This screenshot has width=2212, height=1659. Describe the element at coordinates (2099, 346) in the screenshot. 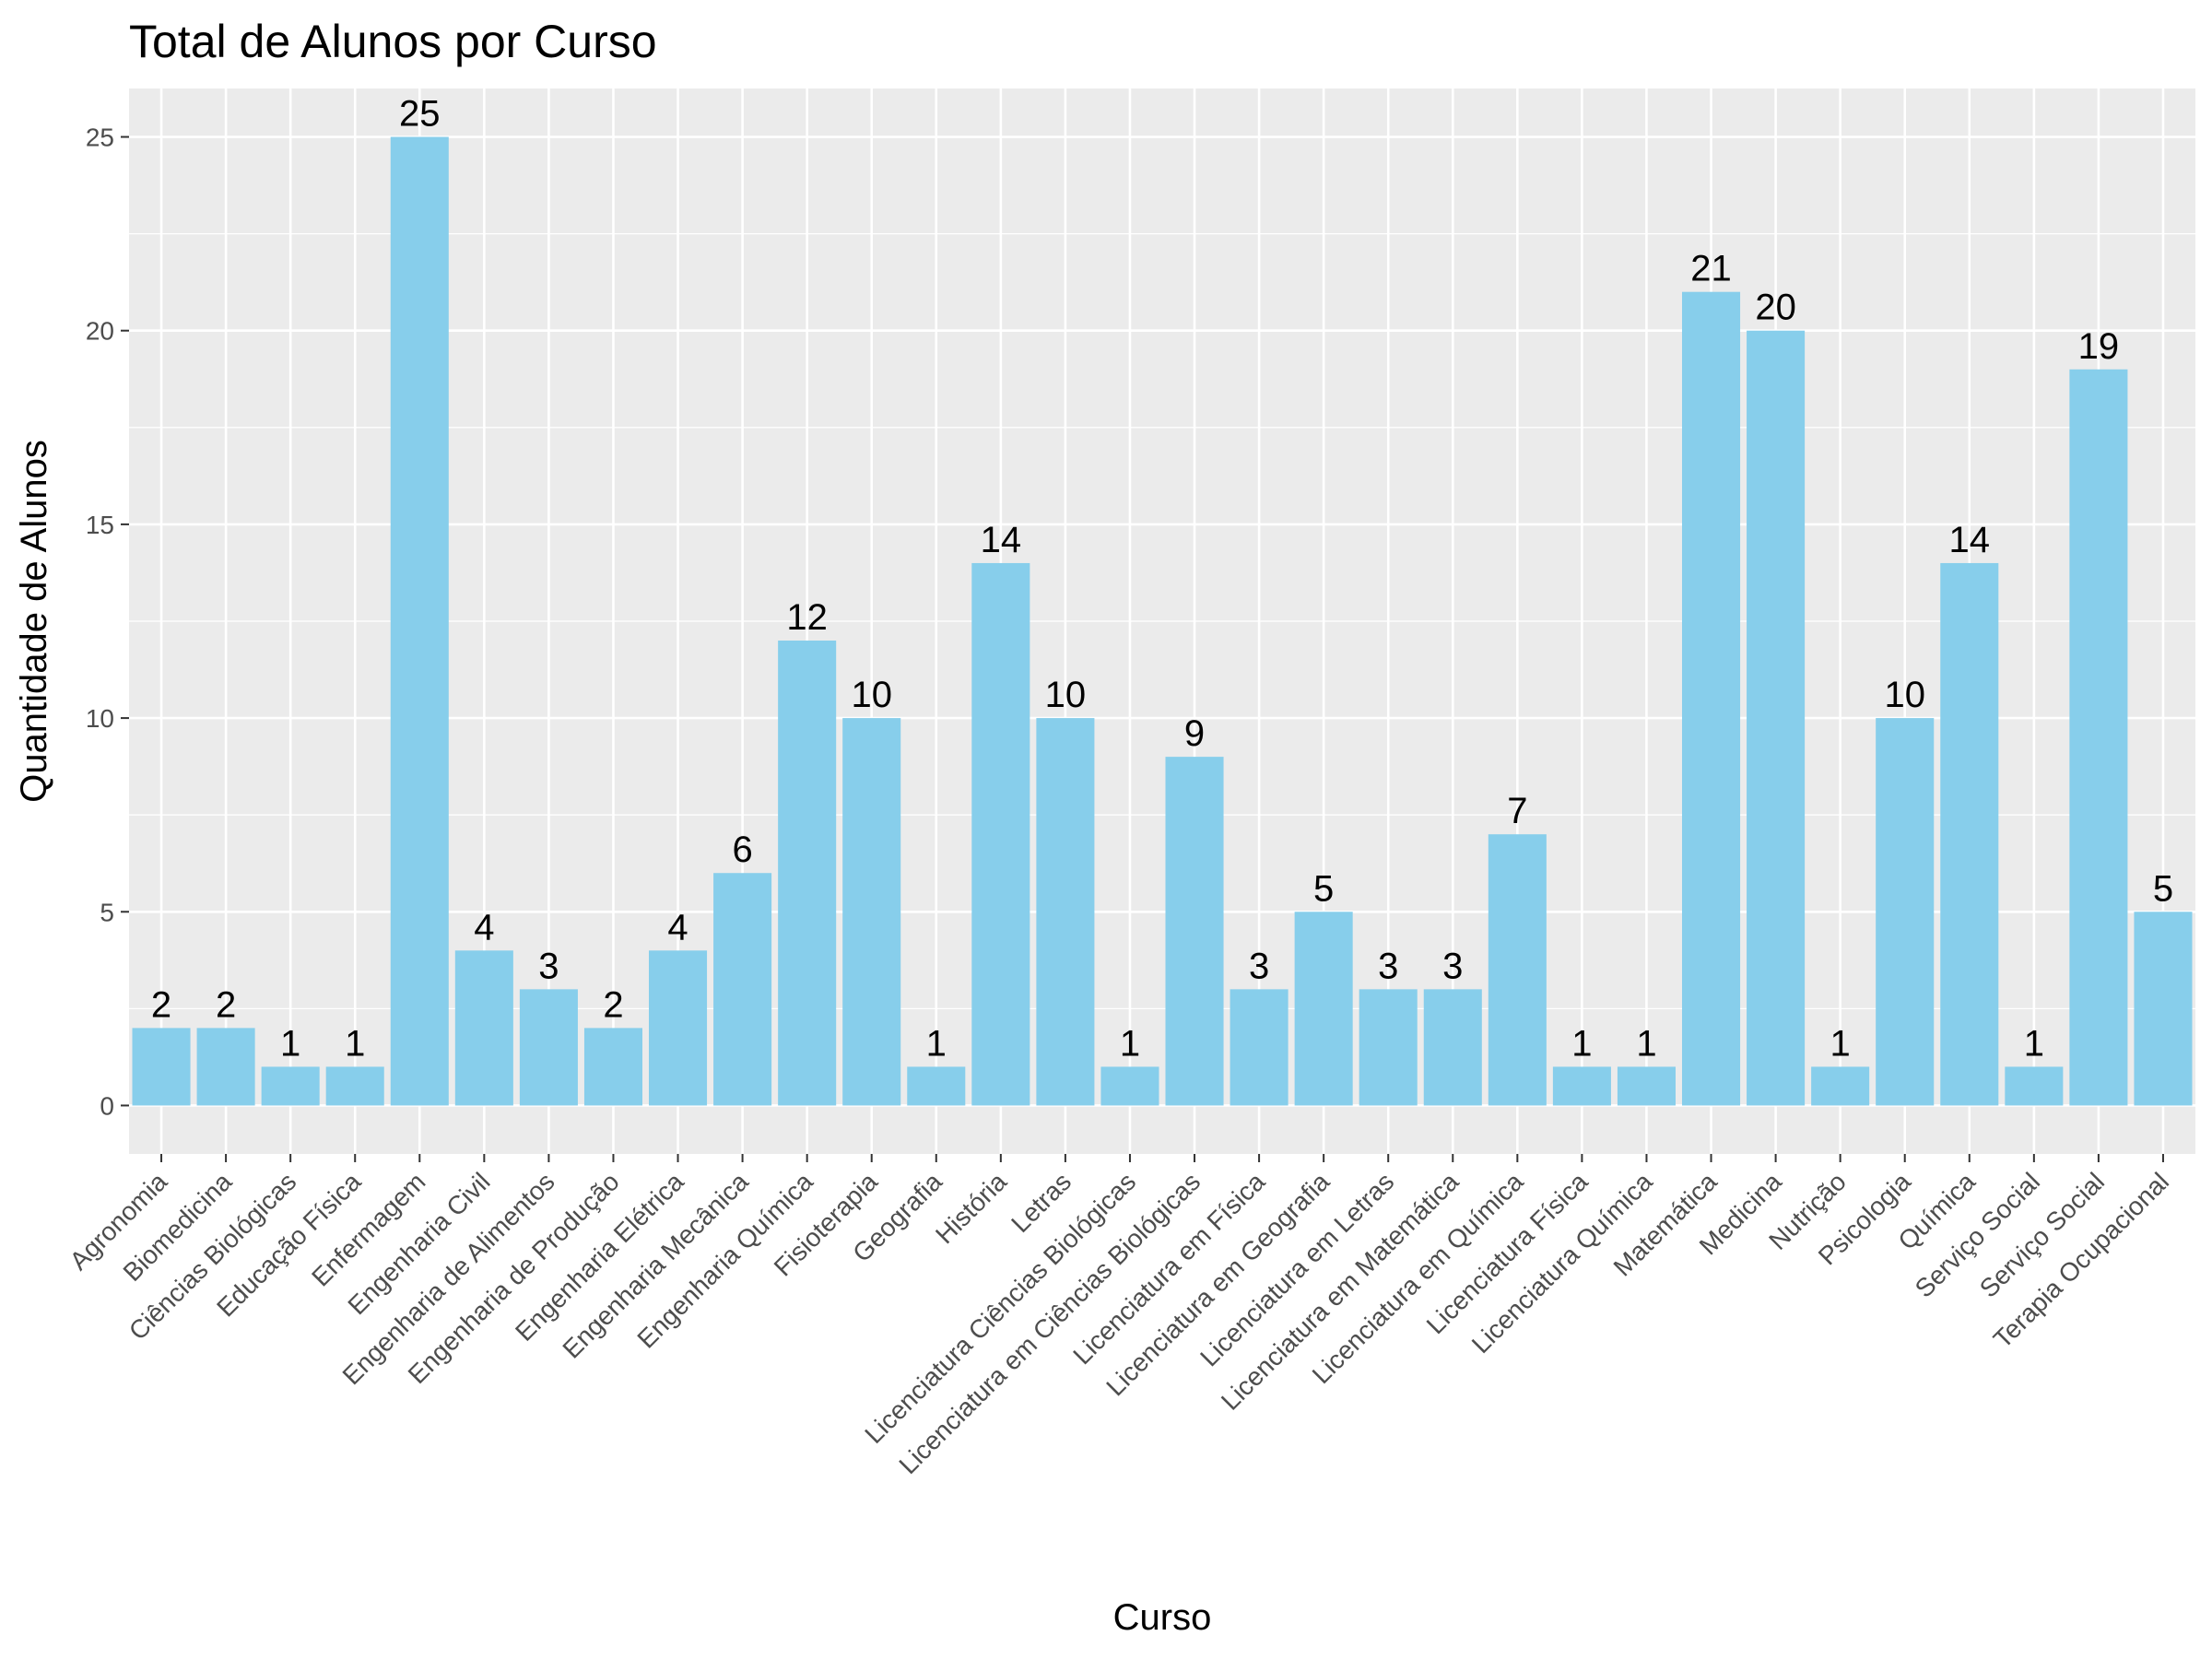

I see `bar-value-label: 19` at that location.